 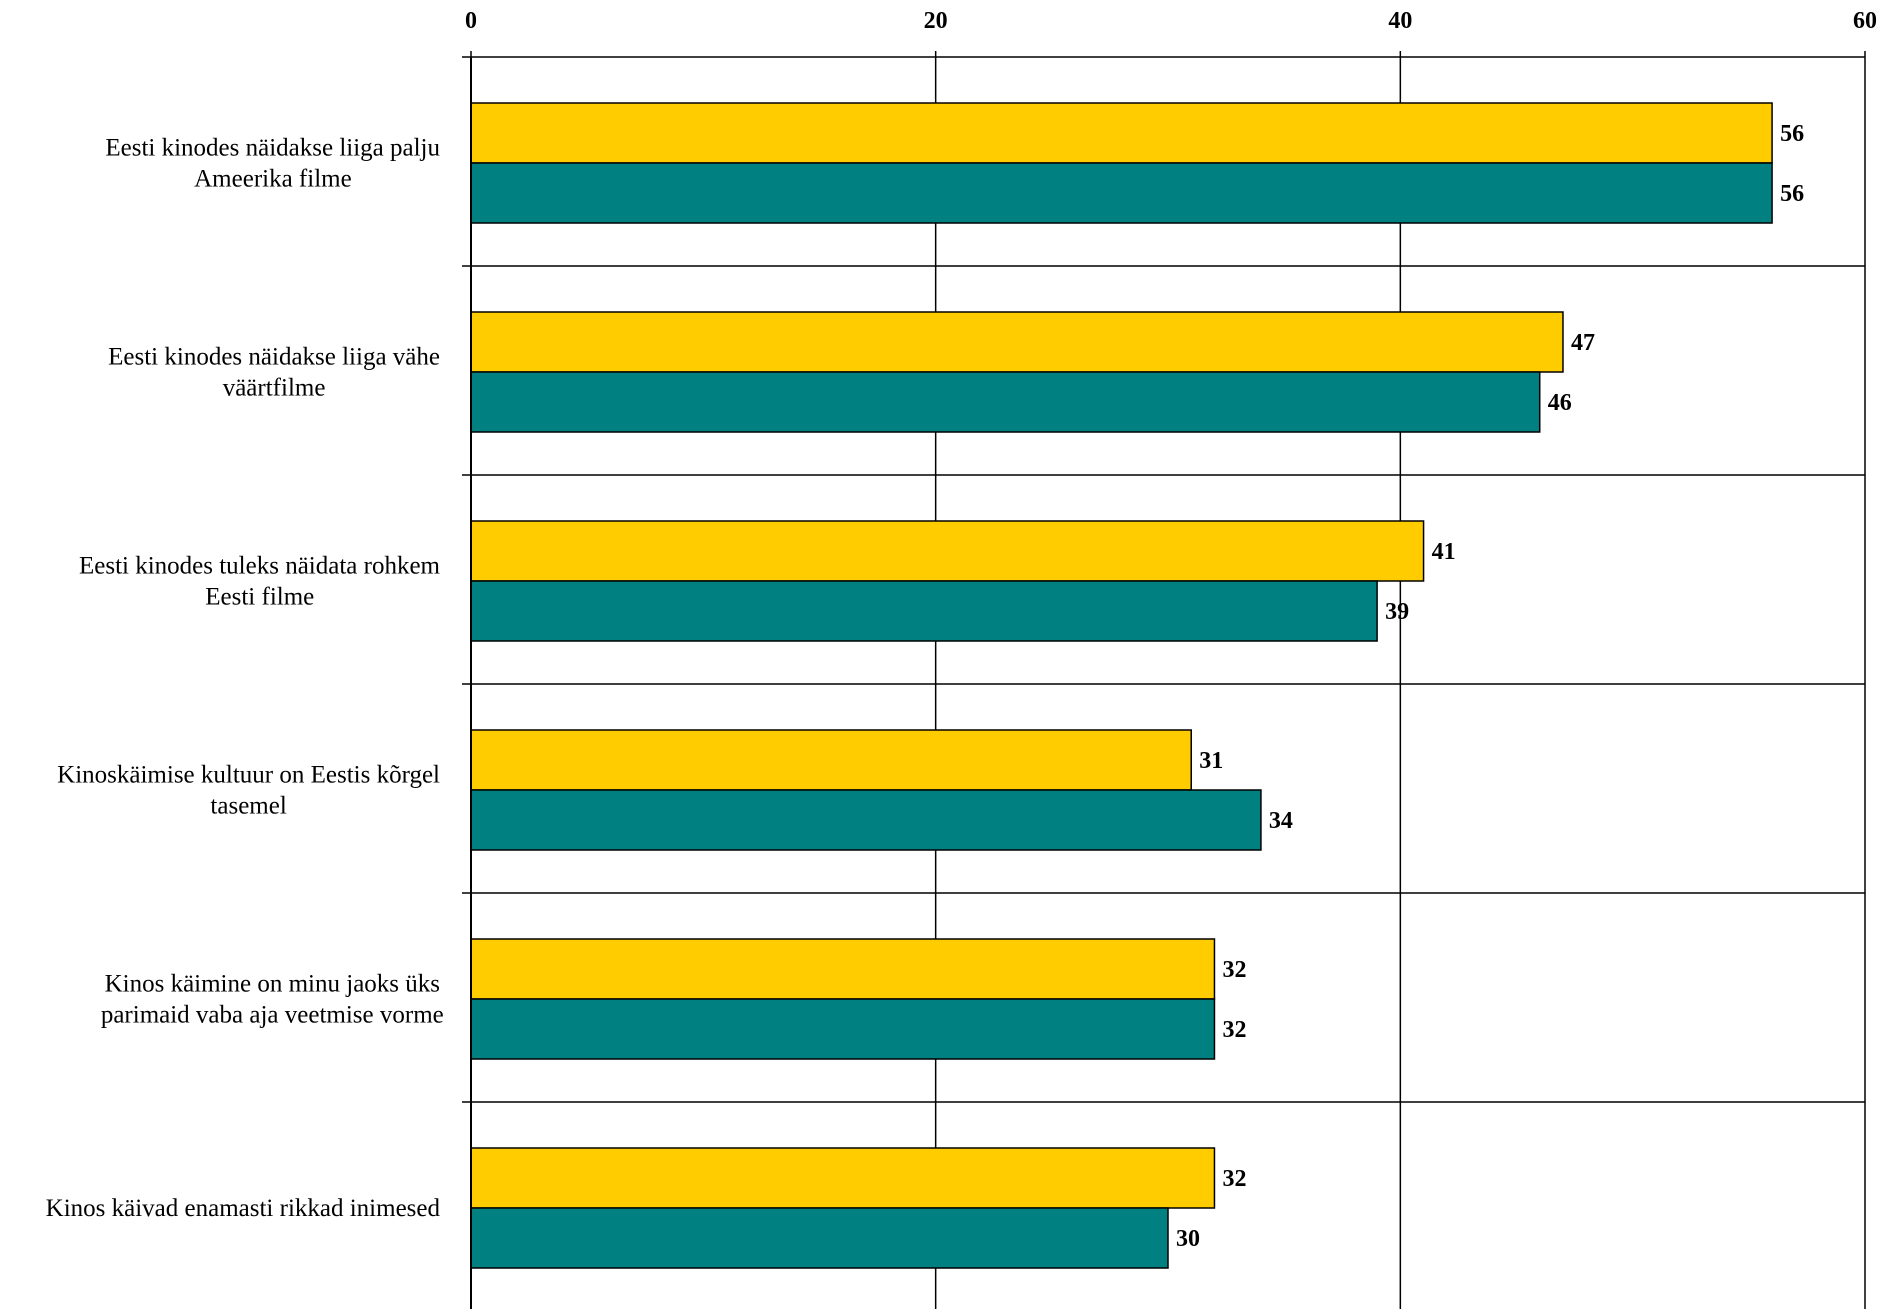 What do you see at coordinates (1865, 21) in the screenshot?
I see `x-tick-label: 60` at bounding box center [1865, 21].